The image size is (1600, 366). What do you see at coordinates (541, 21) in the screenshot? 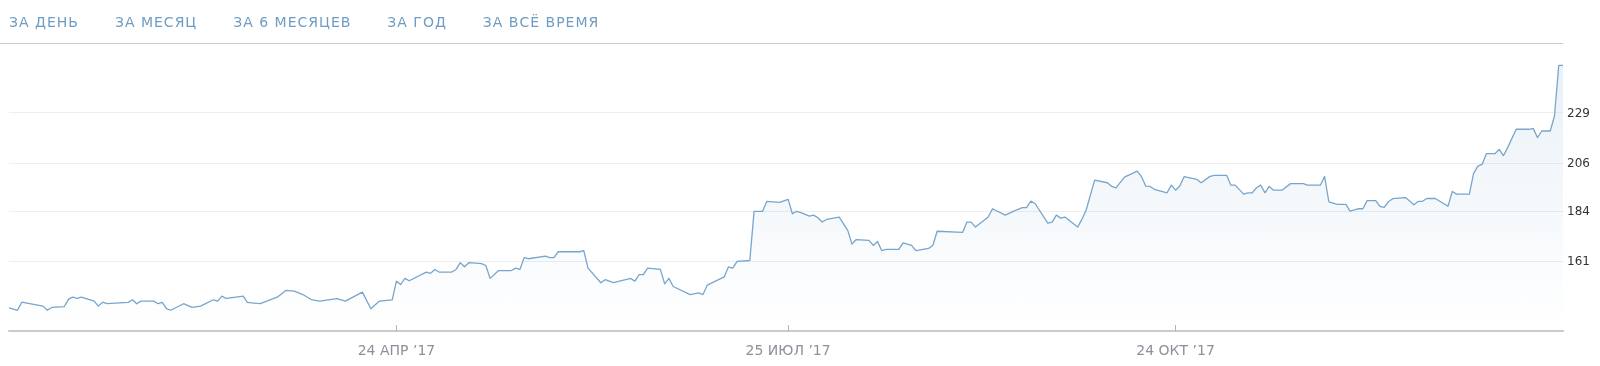
I see `text: ЗА ВСЁ ВРЕМЯ` at bounding box center [541, 21].